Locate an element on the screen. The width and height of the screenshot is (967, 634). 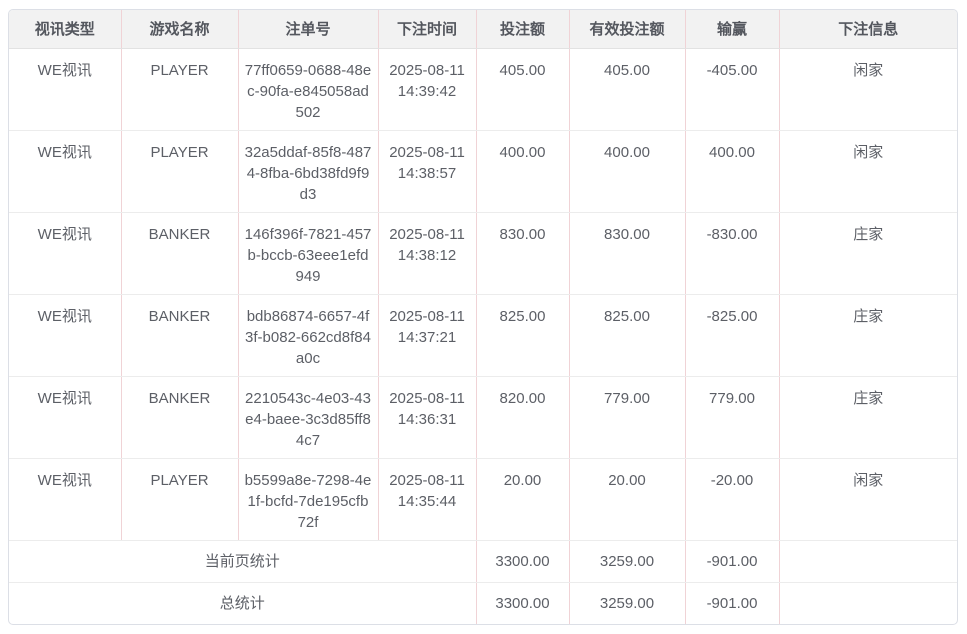
cell-bet-amount: 405.00 is located at coordinates (523, 89).